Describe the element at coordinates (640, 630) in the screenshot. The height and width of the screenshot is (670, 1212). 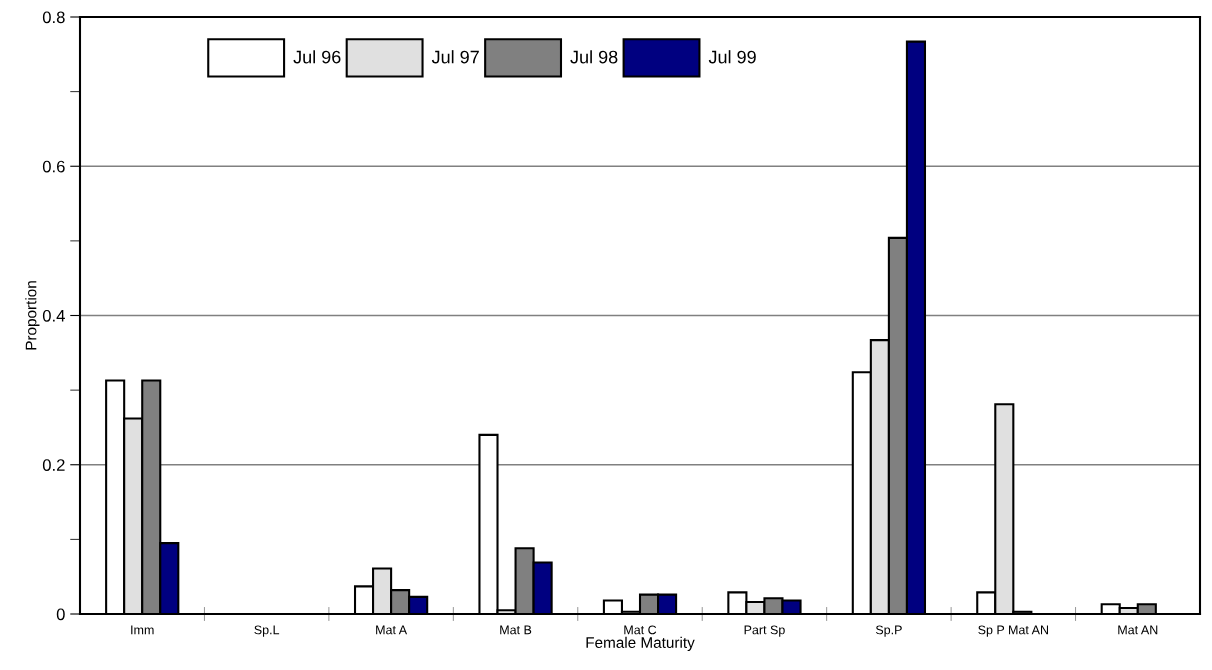
I see `x-tick-label: Mat C` at that location.